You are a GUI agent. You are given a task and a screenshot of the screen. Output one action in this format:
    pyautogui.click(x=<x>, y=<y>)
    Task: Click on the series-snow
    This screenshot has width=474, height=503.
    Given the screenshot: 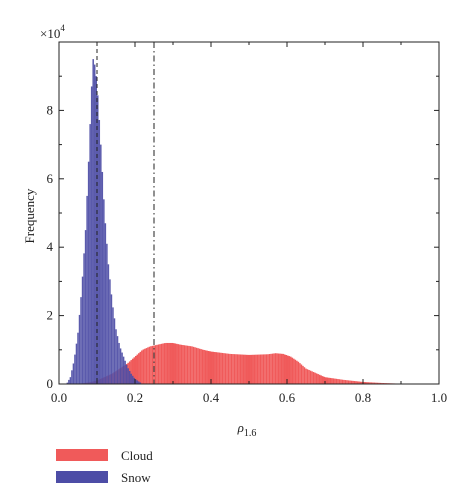 What is the action you would take?
    pyautogui.click(x=104, y=222)
    